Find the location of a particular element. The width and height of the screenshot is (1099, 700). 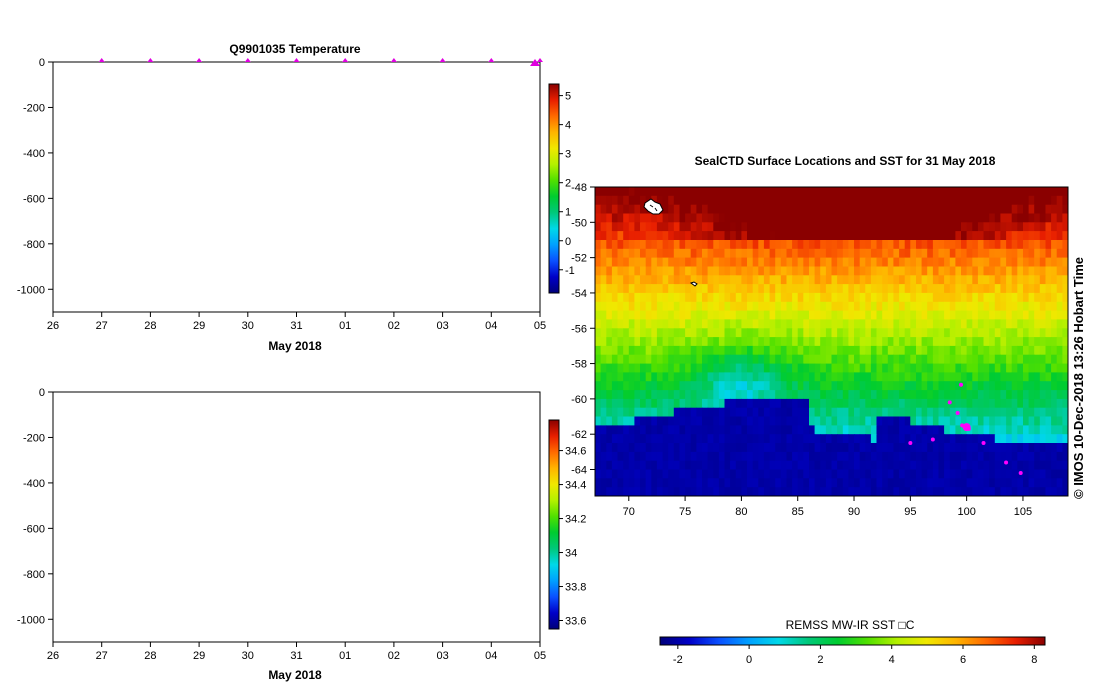

y-tick-label: 0 is located at coordinates (42, 393).